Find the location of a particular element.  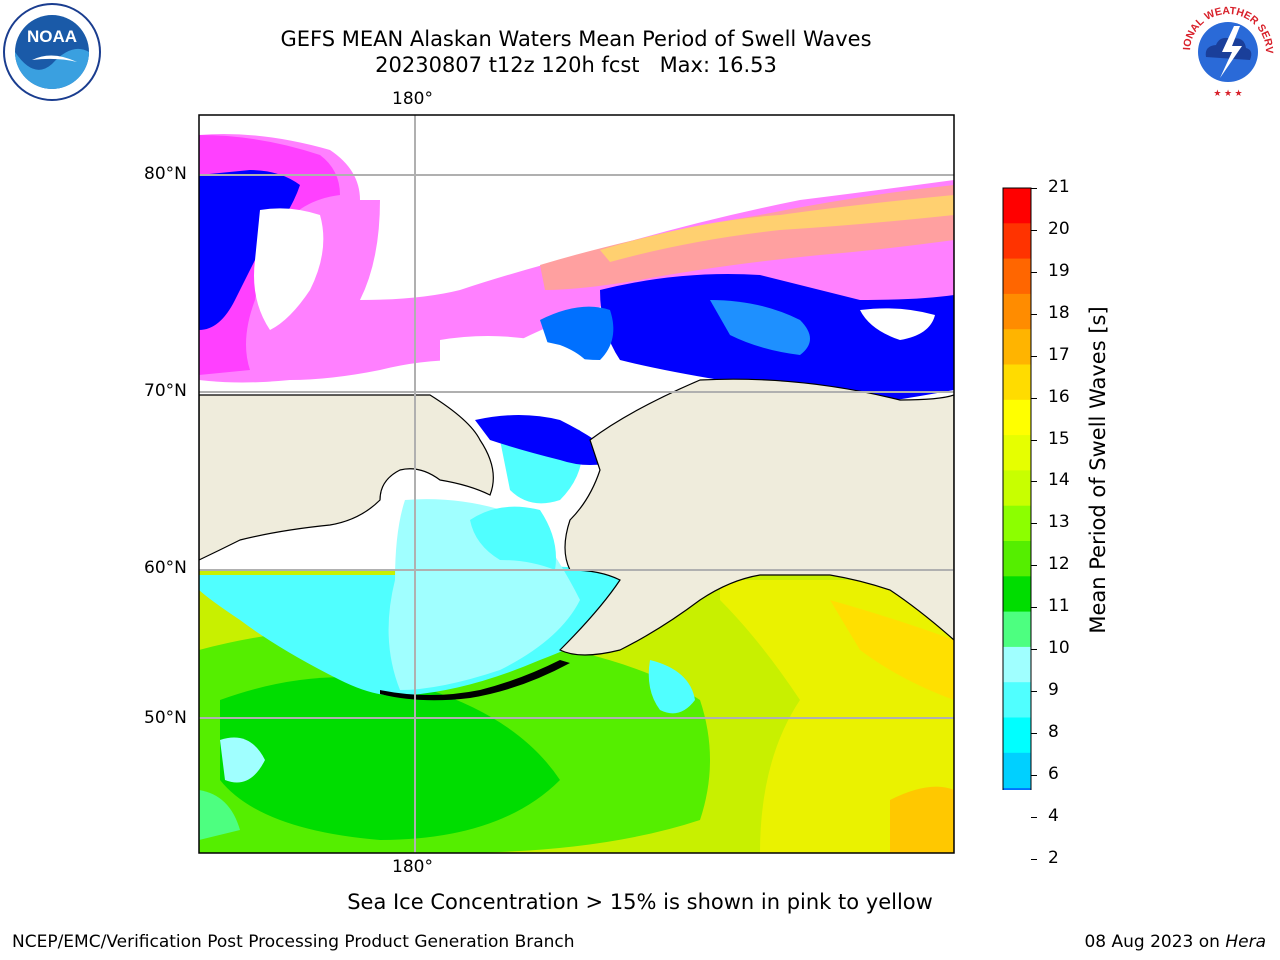

lat-label-80: 80°N is located at coordinates (165, 174).